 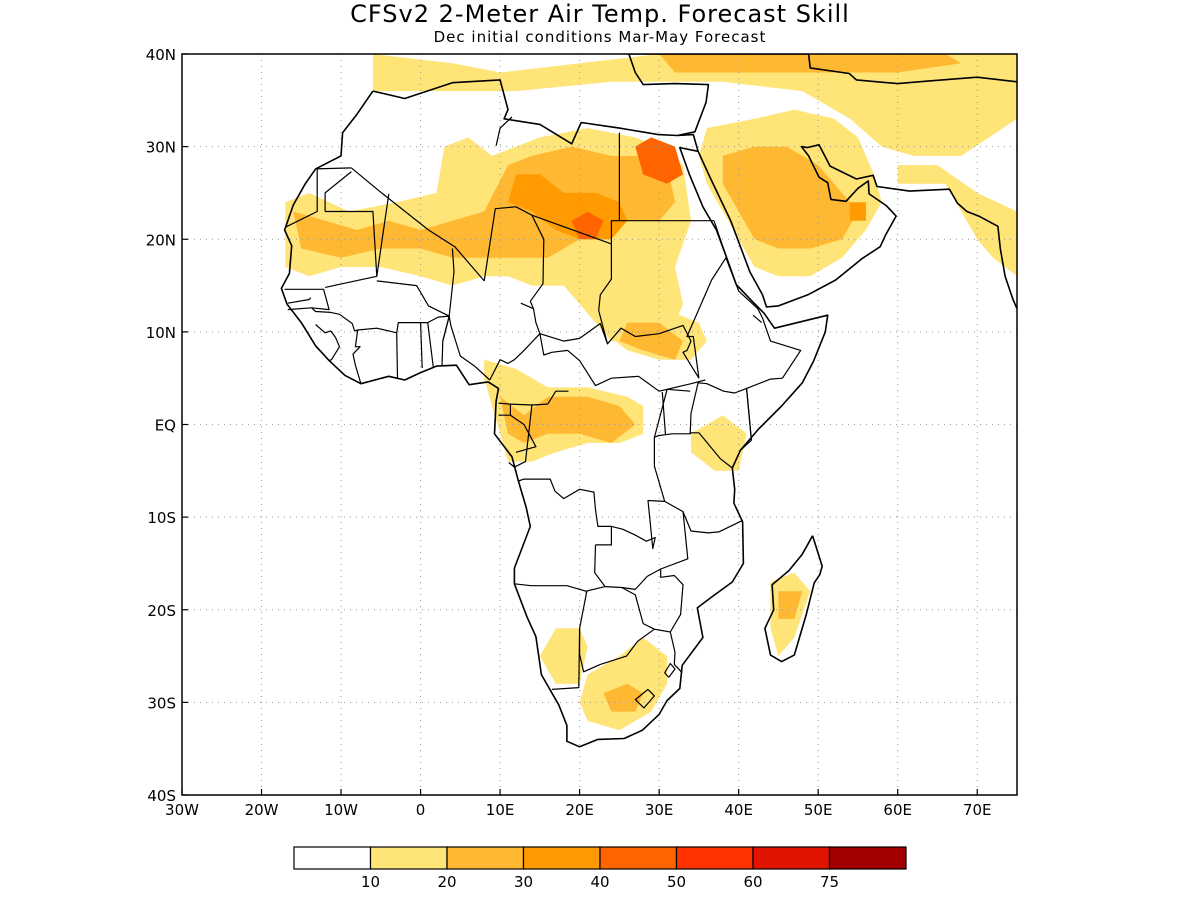 What do you see at coordinates (341, 810) in the screenshot?
I see `x-tick-label-2: 10W` at bounding box center [341, 810].